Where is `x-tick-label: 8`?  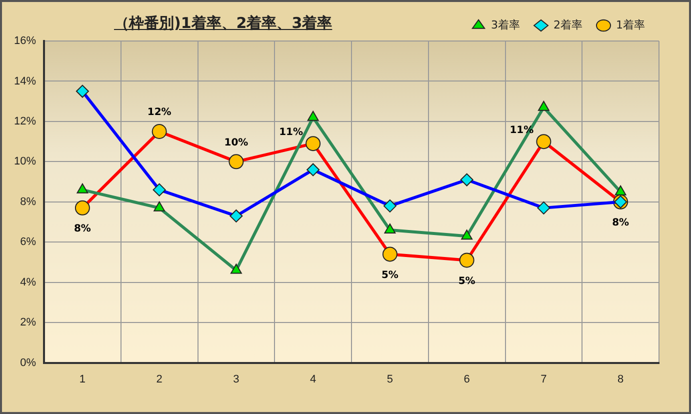 x-tick-label: 8 is located at coordinates (621, 379).